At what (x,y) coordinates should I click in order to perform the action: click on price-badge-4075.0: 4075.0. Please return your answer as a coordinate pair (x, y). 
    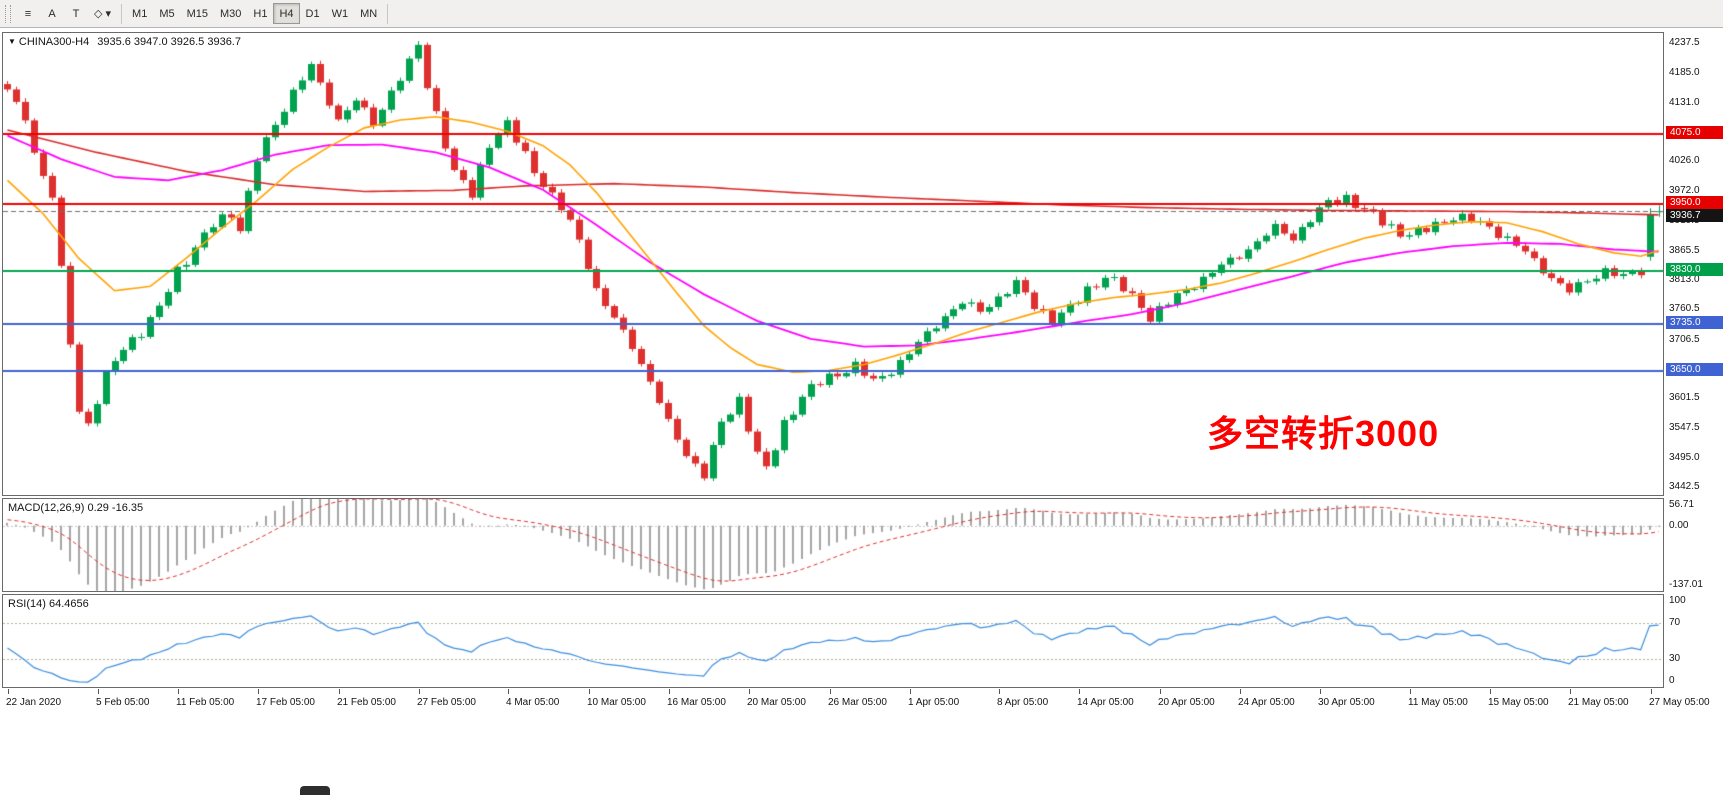
    Looking at the image, I should click on (1694, 132).